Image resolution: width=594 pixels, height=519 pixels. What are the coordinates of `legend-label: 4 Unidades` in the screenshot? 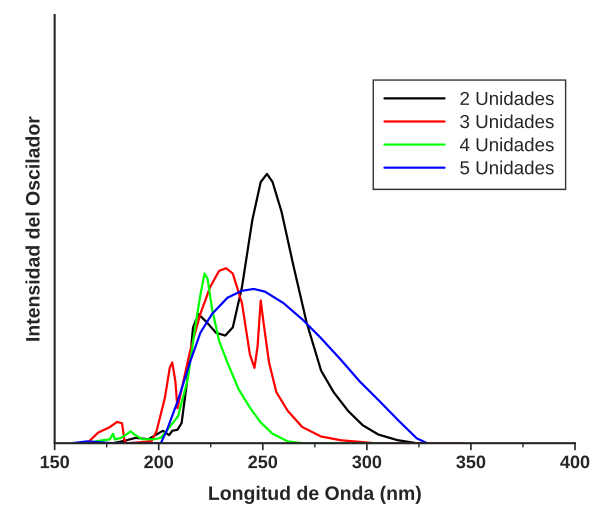 It's located at (507, 145).